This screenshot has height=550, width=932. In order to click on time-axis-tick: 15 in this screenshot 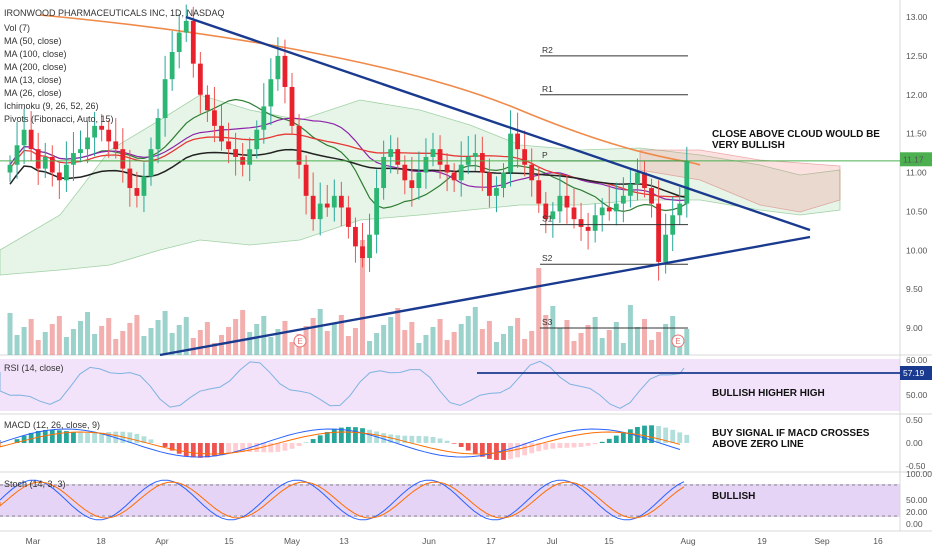, I will do `click(229, 541)`.